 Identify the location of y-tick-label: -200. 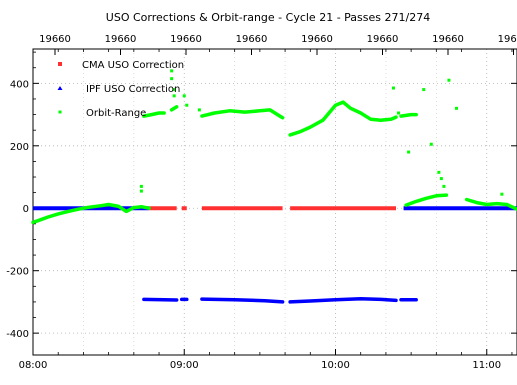
(17, 272).